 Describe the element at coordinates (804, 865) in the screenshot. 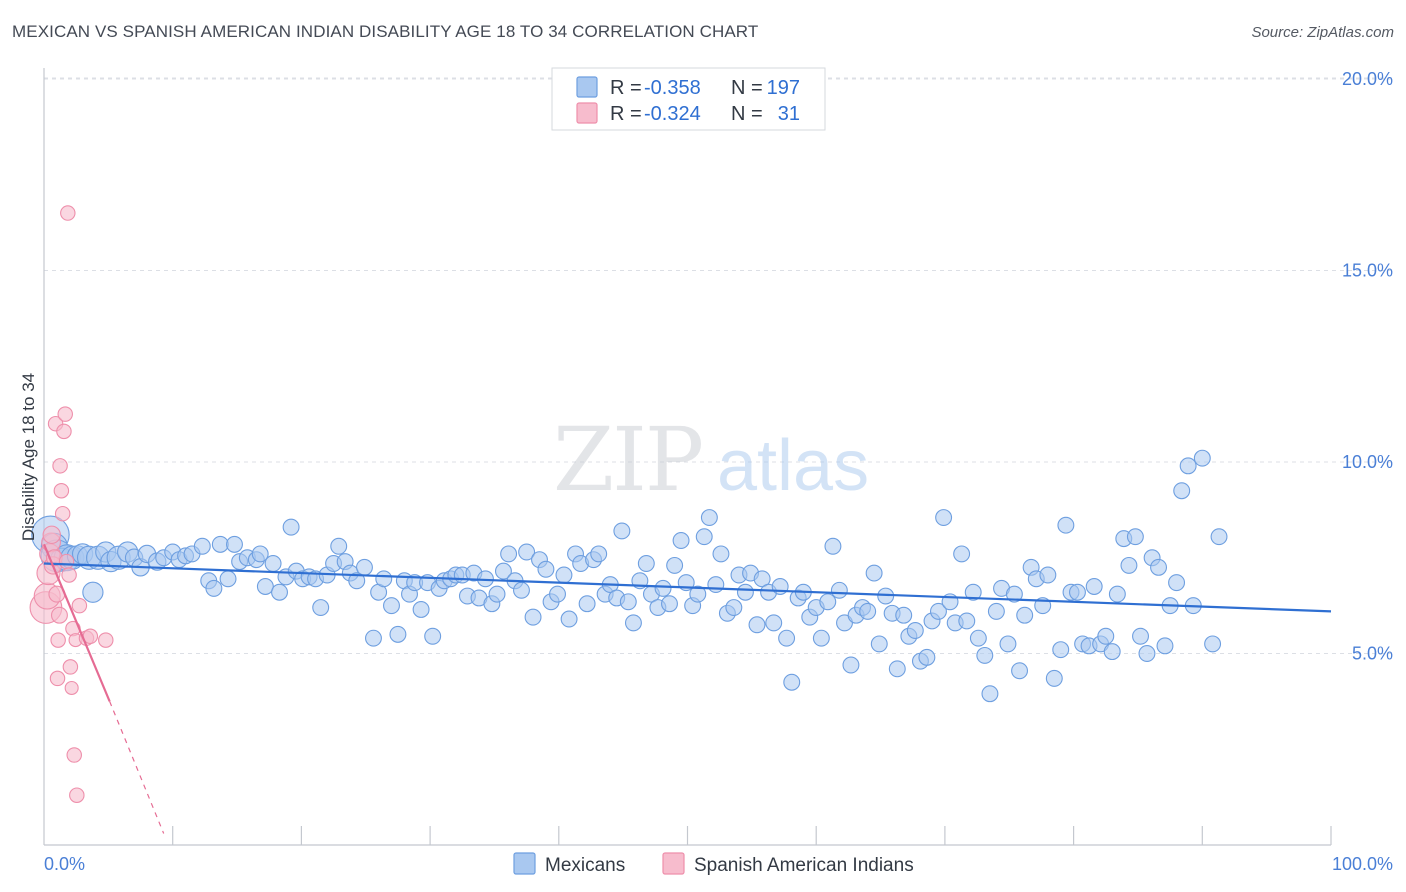

I see `bottom-legend-label-sai: Spanish American Indians` at that location.